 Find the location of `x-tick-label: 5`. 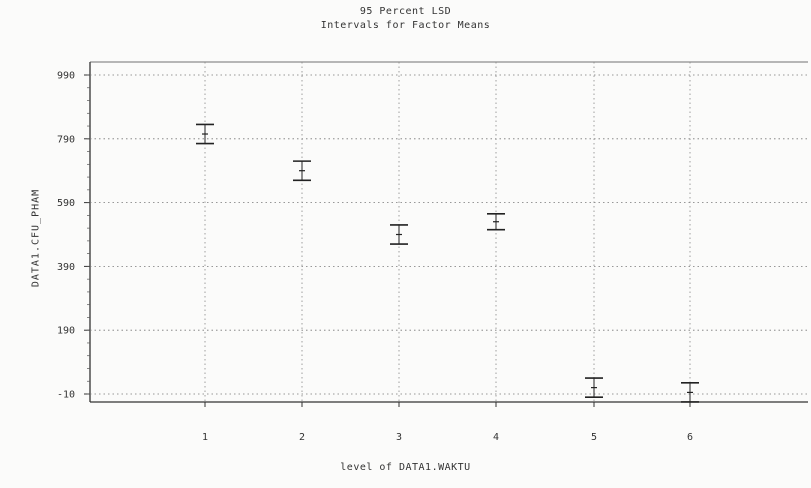

x-tick-label: 5 is located at coordinates (594, 437).